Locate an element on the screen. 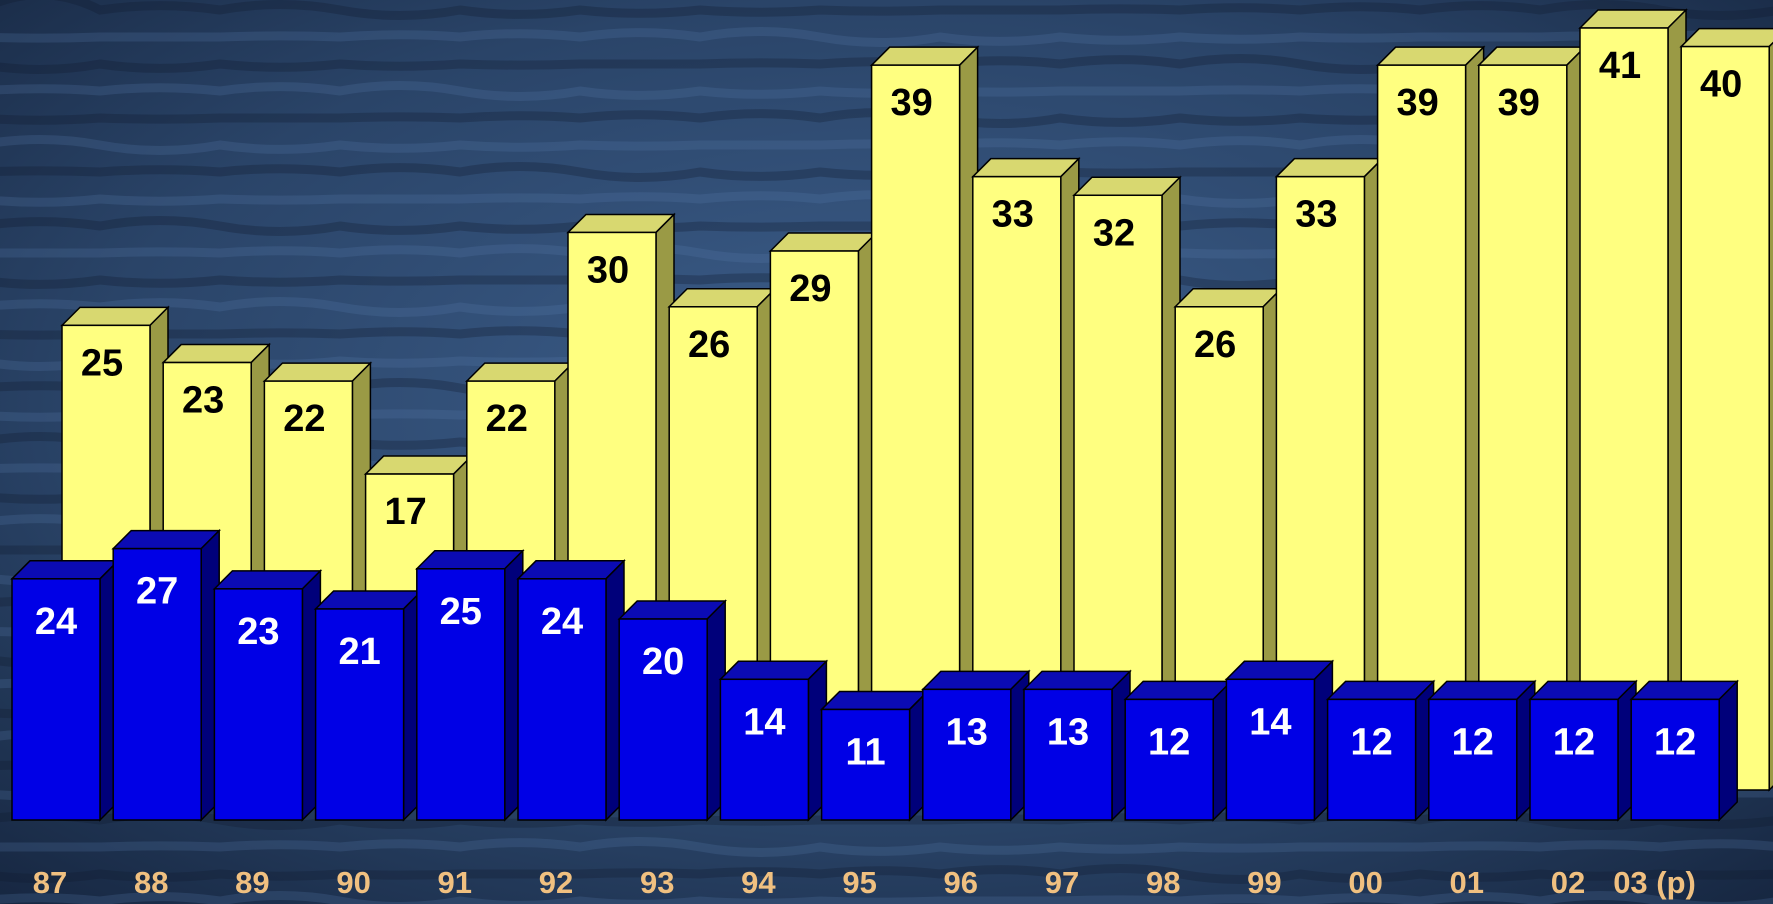  front-bar-value-label: 25 is located at coordinates (461, 612).